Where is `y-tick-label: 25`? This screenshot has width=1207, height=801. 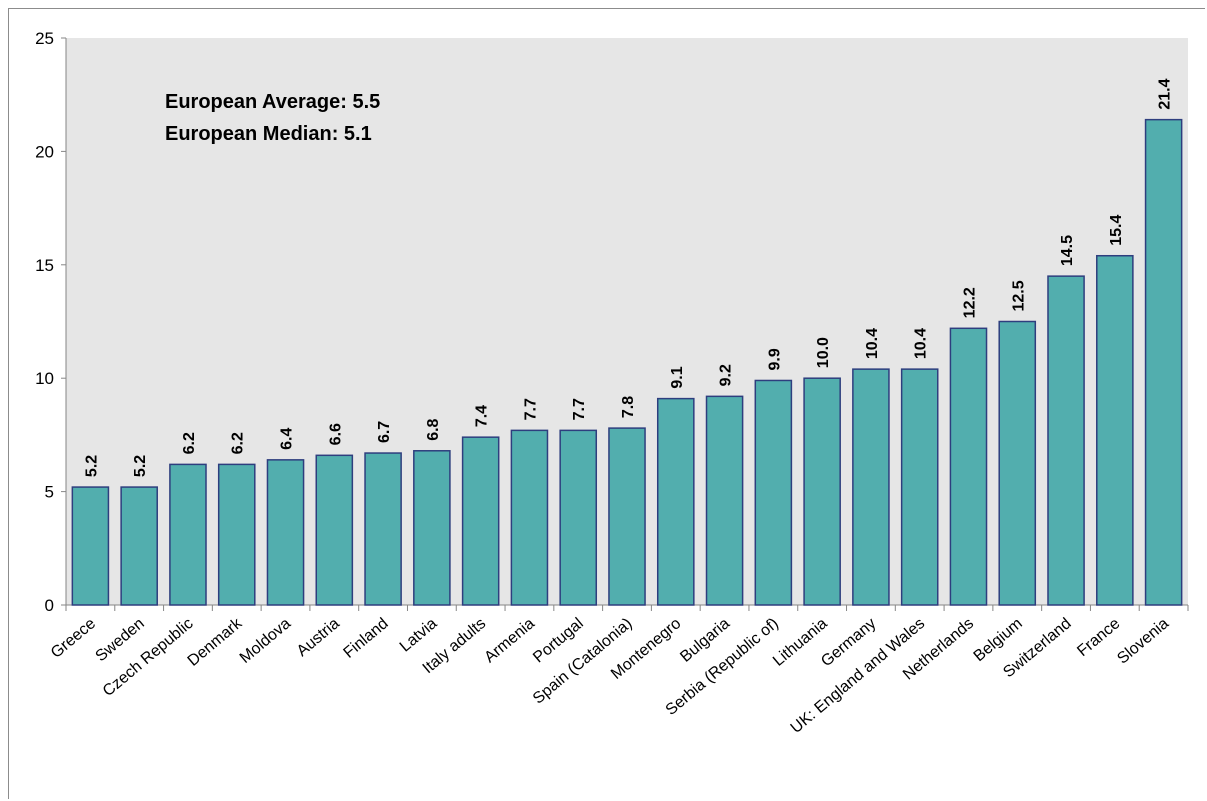
y-tick-label: 25 is located at coordinates (44, 38).